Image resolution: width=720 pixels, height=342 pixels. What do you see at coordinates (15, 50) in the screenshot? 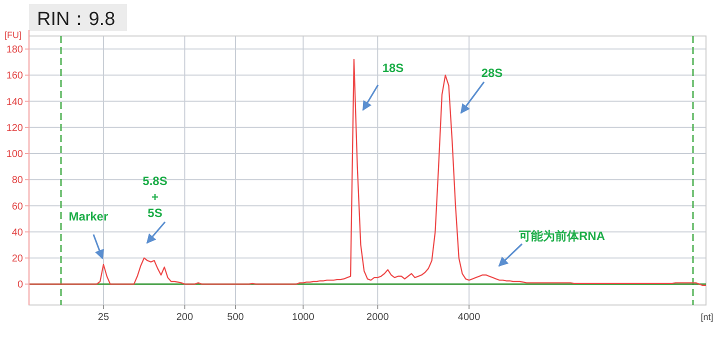
I see `y-tick-label: 180` at bounding box center [15, 50].